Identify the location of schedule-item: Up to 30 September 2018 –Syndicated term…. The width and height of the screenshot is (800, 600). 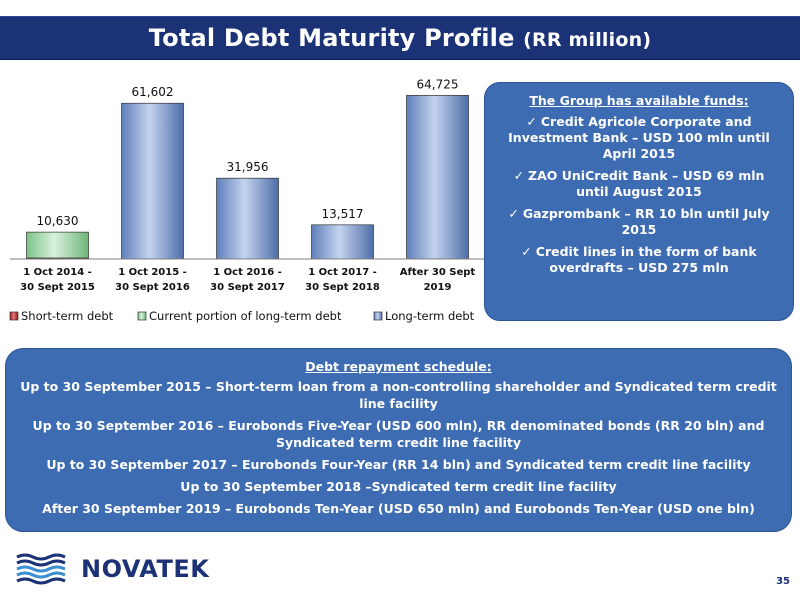
(398, 486).